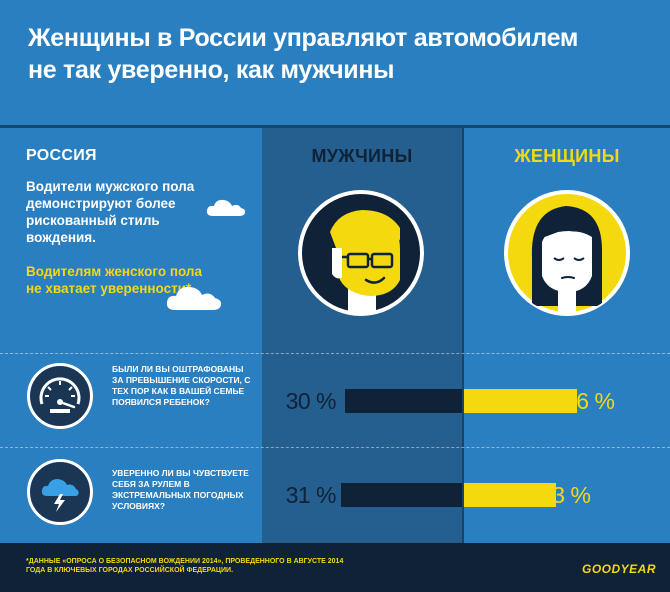 This screenshot has height=592, width=670. Describe the element at coordinates (303, 38) in the screenshot. I see `title-line-1: Женщины в России управляют автомобилем` at that location.